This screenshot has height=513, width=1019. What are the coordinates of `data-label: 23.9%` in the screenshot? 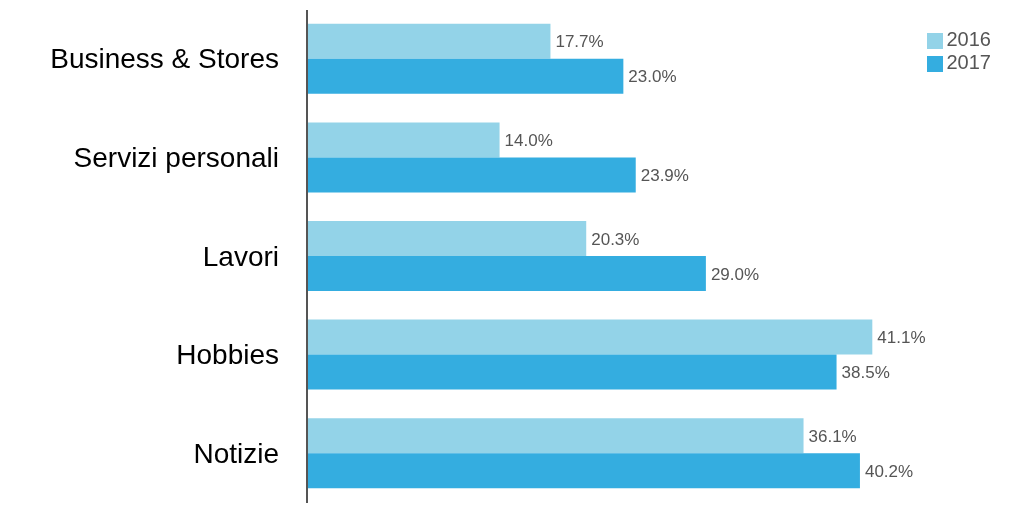 It's located at (664, 175).